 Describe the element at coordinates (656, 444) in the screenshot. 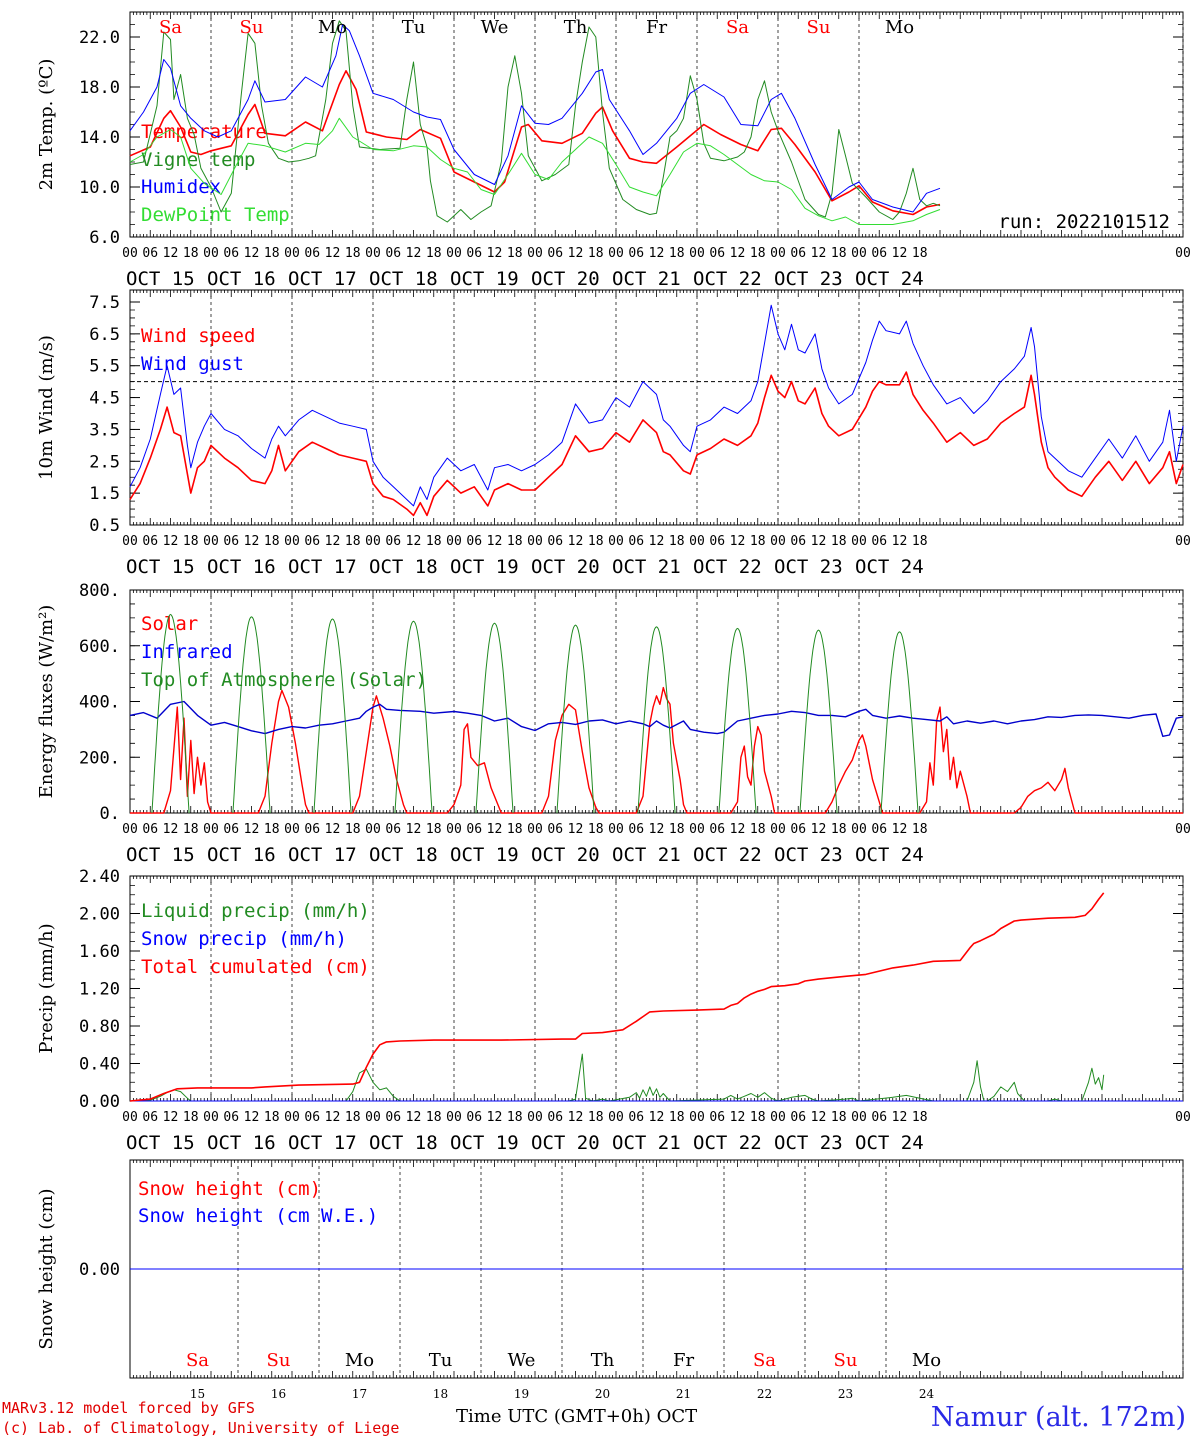

I see `series-wind-speed` at that location.